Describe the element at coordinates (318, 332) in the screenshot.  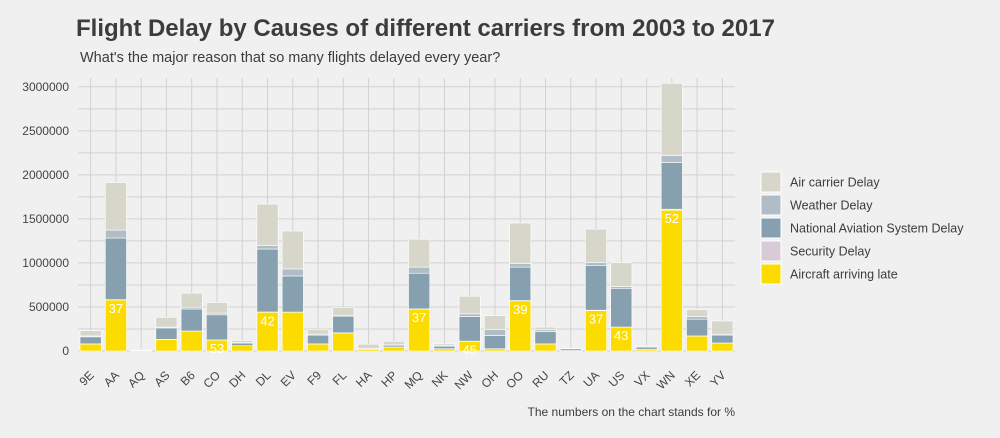
I see `bar-segment-F9-air-carrier-delay` at that location.